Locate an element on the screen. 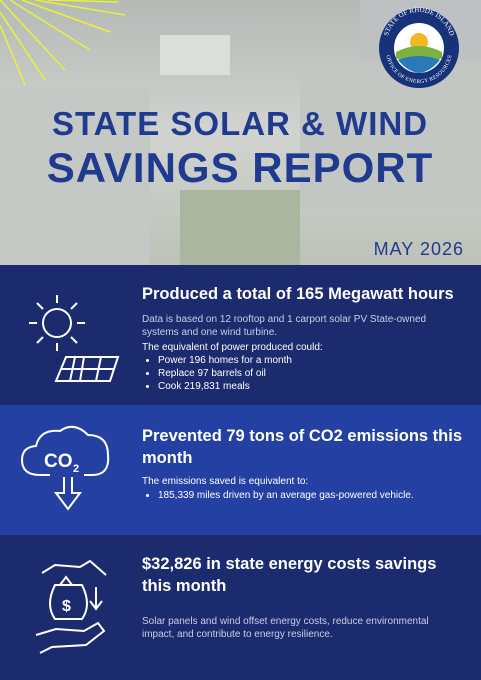 This screenshot has height=680, width=481. money-icon: $ is located at coordinates (71, 606).